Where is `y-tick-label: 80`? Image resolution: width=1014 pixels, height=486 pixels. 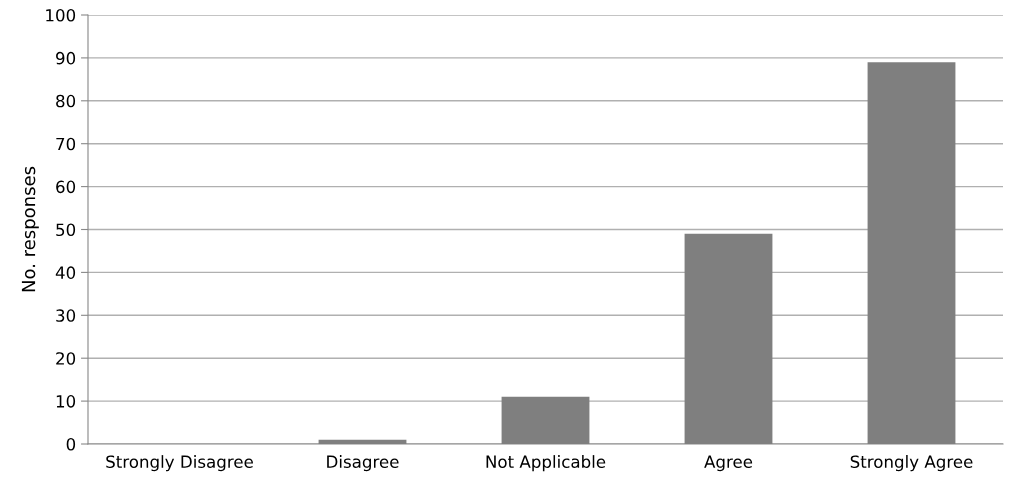
y-tick-label: 80 is located at coordinates (66, 101).